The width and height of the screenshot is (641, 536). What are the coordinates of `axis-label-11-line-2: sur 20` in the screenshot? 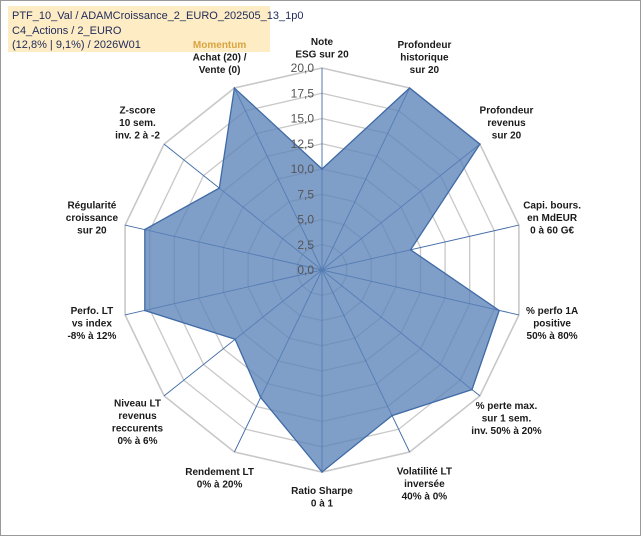 It's located at (92, 231).